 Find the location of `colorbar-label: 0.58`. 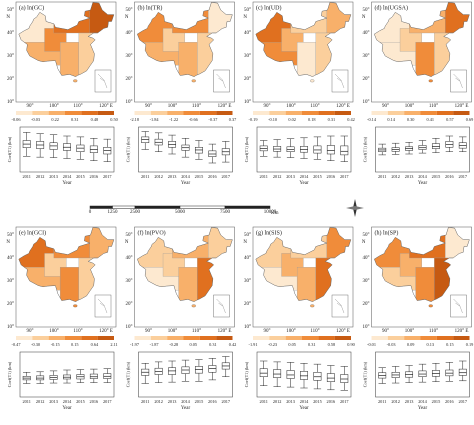

colorbar-label: 0.58 is located at coordinates (332, 344).